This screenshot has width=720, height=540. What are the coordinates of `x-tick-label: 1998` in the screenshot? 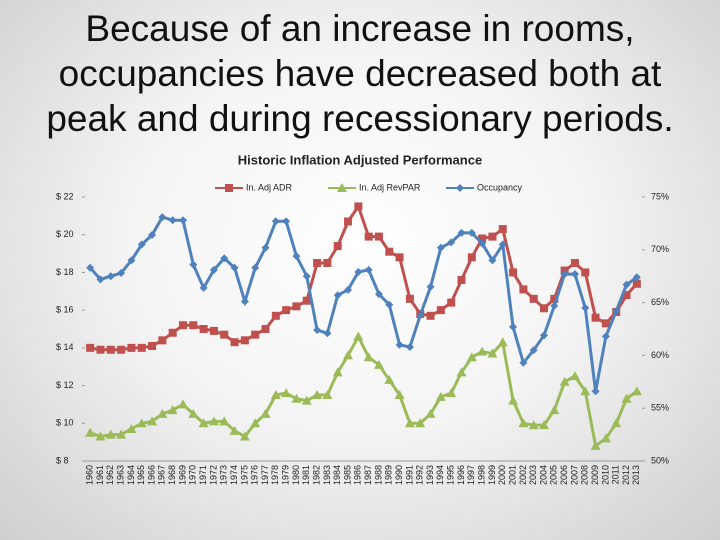 It's located at (481, 475).